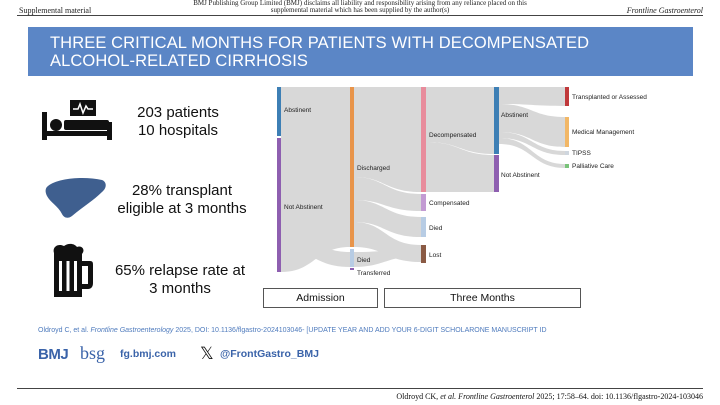 The height and width of the screenshot is (405, 720). Describe the element at coordinates (93, 353) in the screenshot. I see `bsg-logo: bsg` at that location.